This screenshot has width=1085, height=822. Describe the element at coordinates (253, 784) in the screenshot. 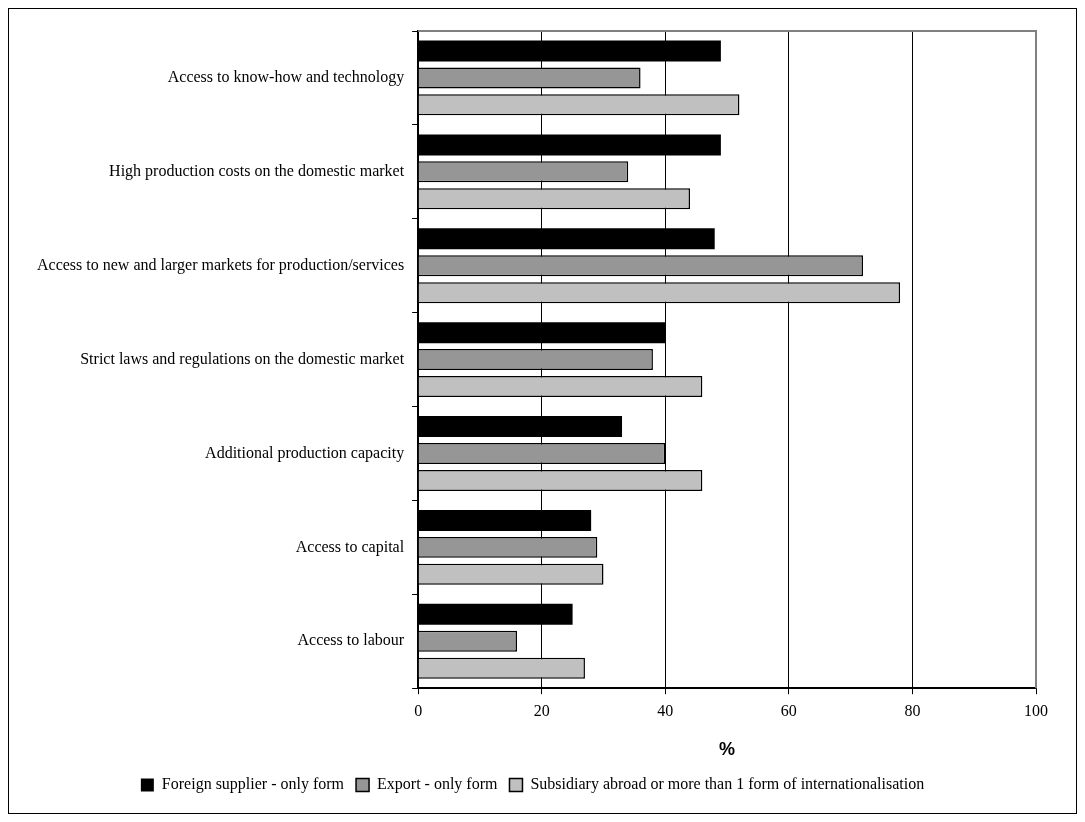

I see `legend-label: Foreign supplier - only form` at that location.